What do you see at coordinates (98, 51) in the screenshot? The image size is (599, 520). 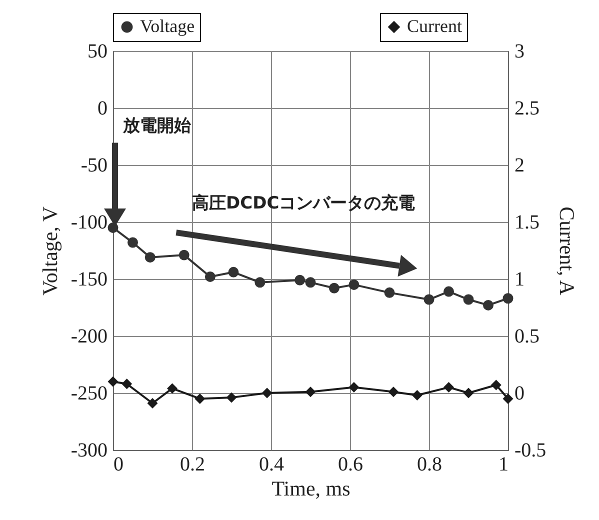 I see `y-tick-label: 50` at bounding box center [98, 51].